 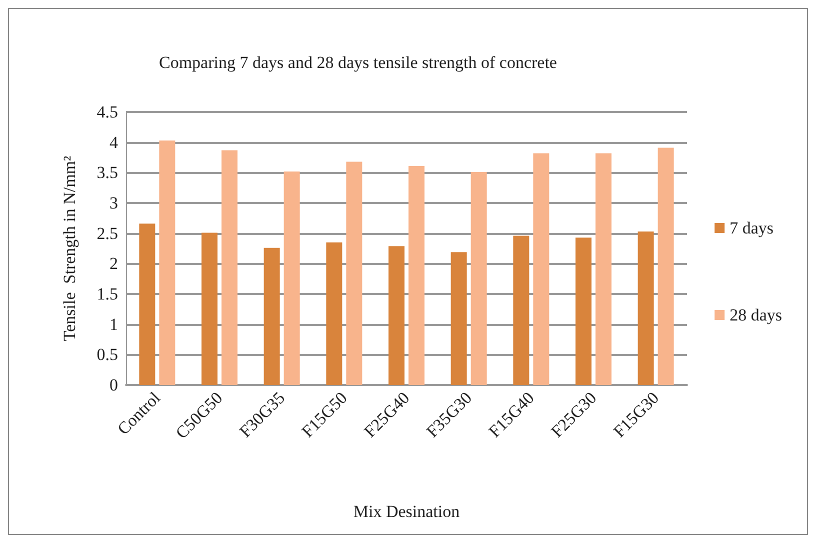 What do you see at coordinates (406, 511) in the screenshot?
I see `x-axis-title: Mix Desination` at bounding box center [406, 511].